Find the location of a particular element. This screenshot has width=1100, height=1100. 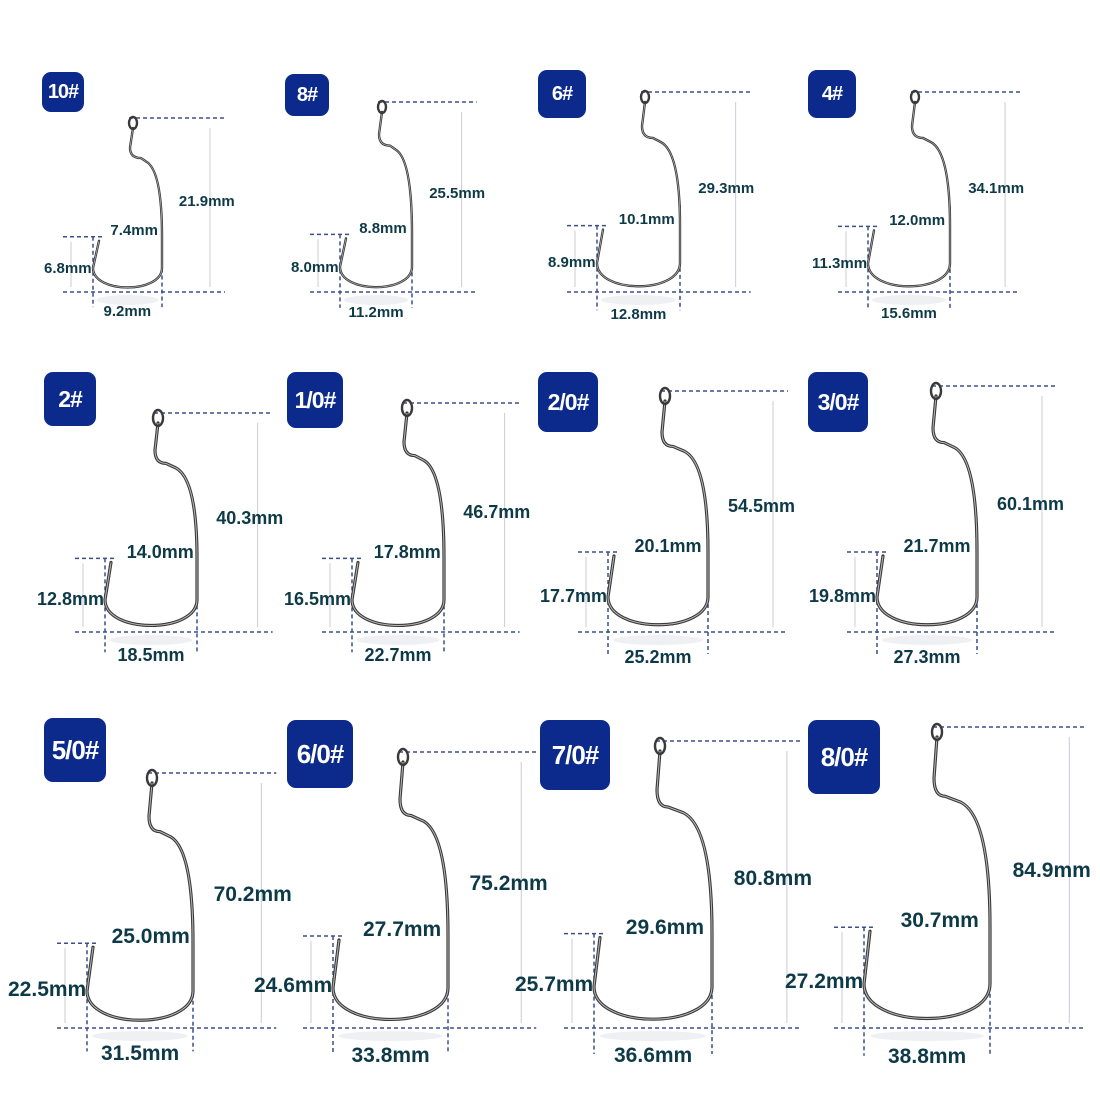

hook-width-label: 33.8mm is located at coordinates (390, 1055).